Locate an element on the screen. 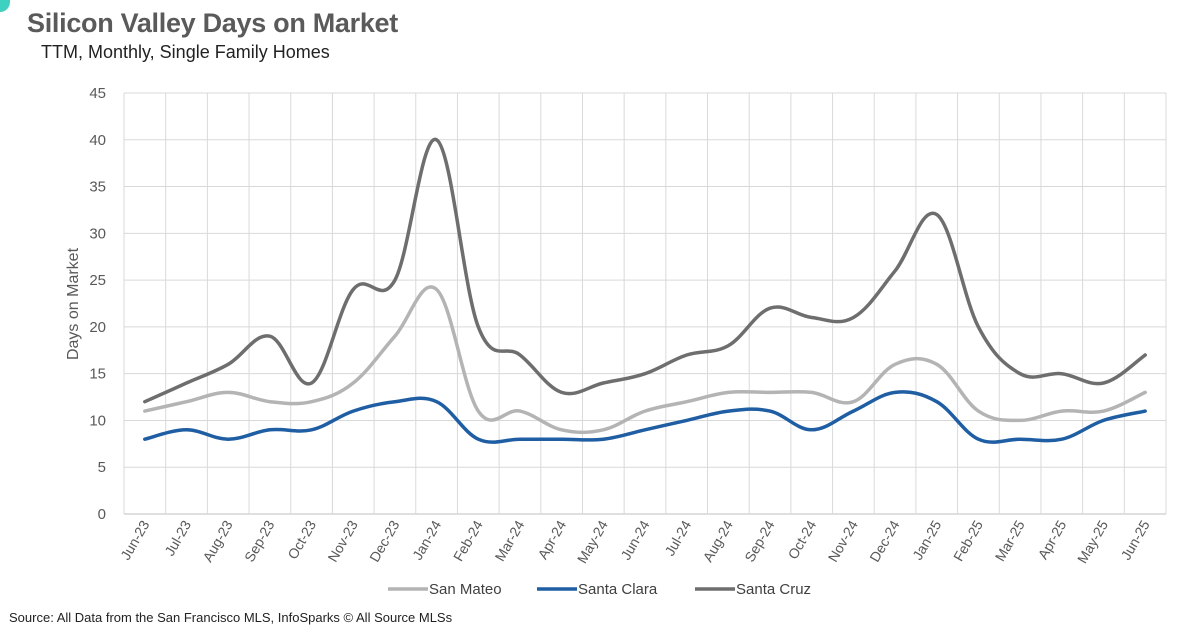 This screenshot has height=630, width=1186. corner-accent is located at coordinates (5, 6).